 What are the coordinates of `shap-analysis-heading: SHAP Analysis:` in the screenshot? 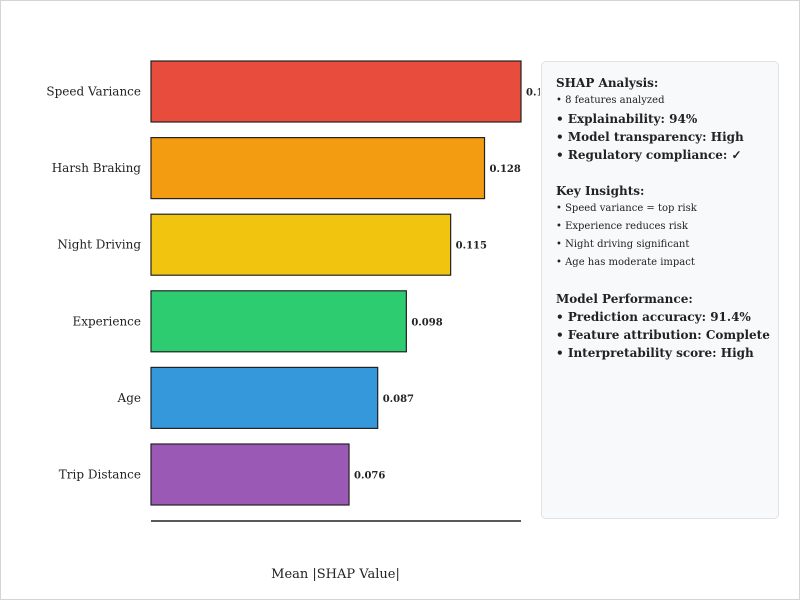 It's located at (607, 83).